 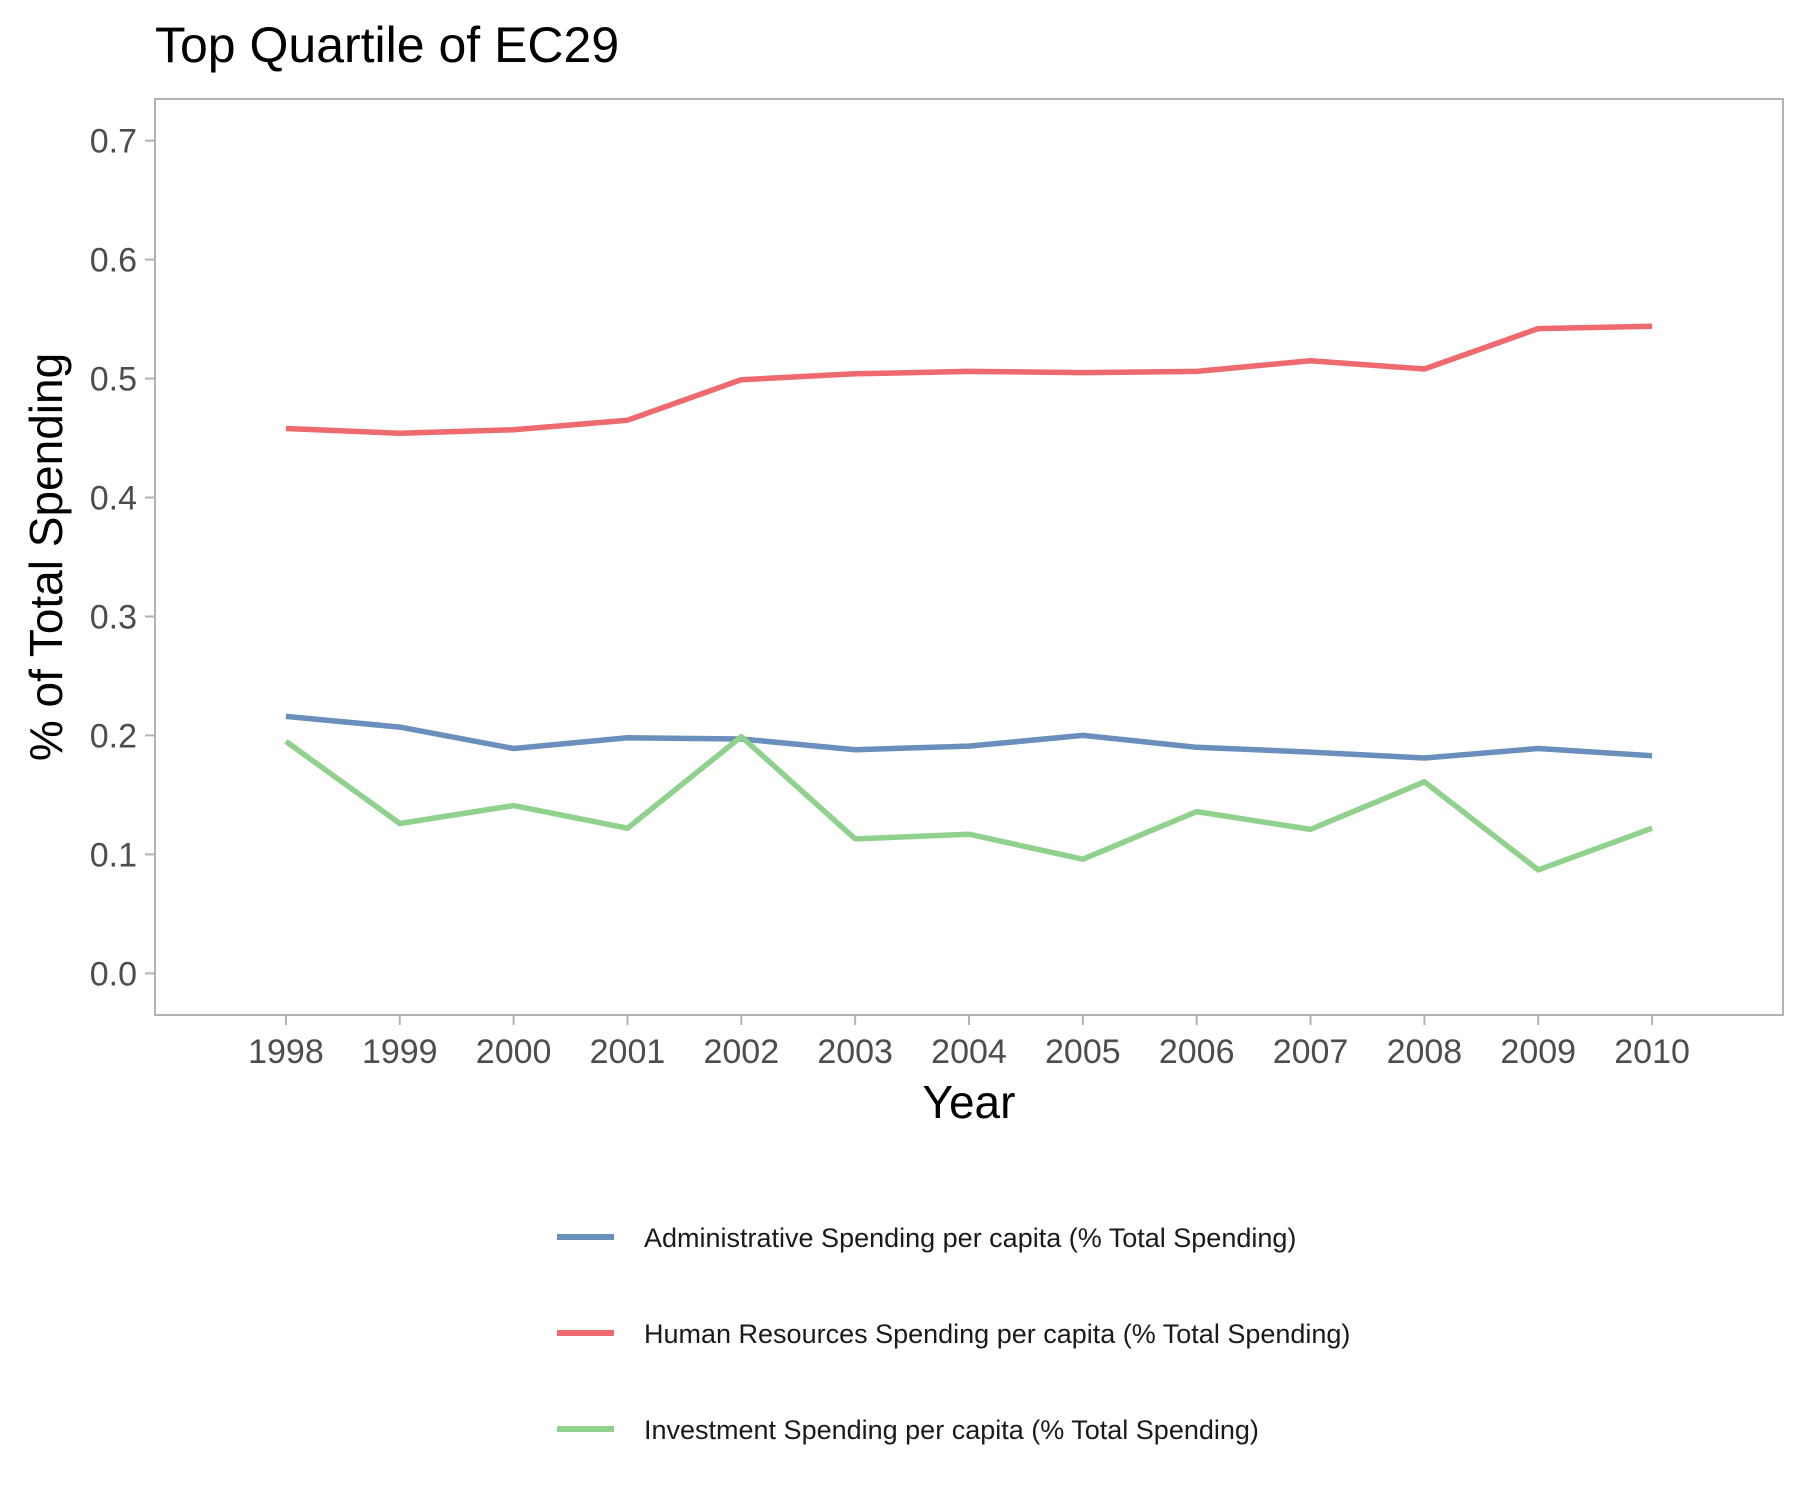 What do you see at coordinates (113, 499) in the screenshot?
I see `y-tick-label: 0.4` at bounding box center [113, 499].